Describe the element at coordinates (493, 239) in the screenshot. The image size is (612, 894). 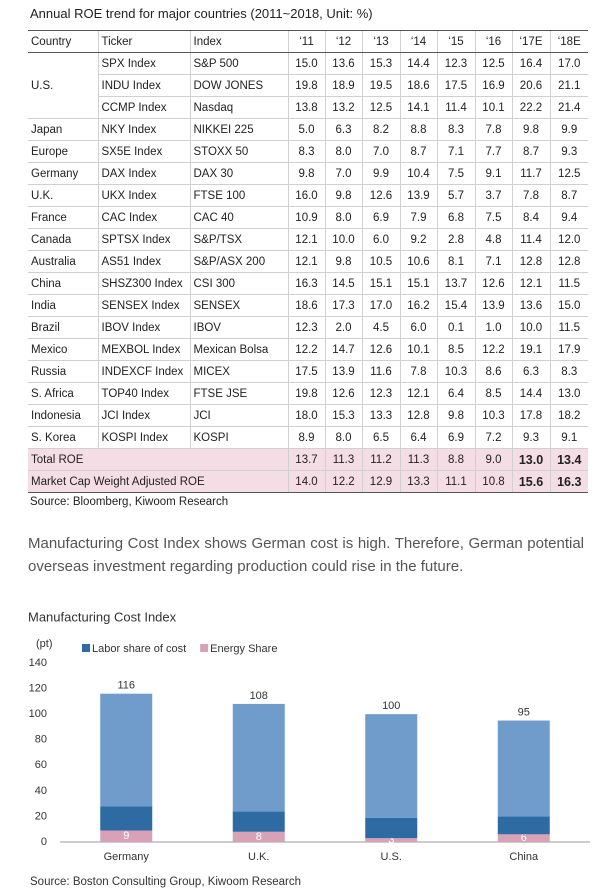
I see `value-cell: 4.8` at that location.